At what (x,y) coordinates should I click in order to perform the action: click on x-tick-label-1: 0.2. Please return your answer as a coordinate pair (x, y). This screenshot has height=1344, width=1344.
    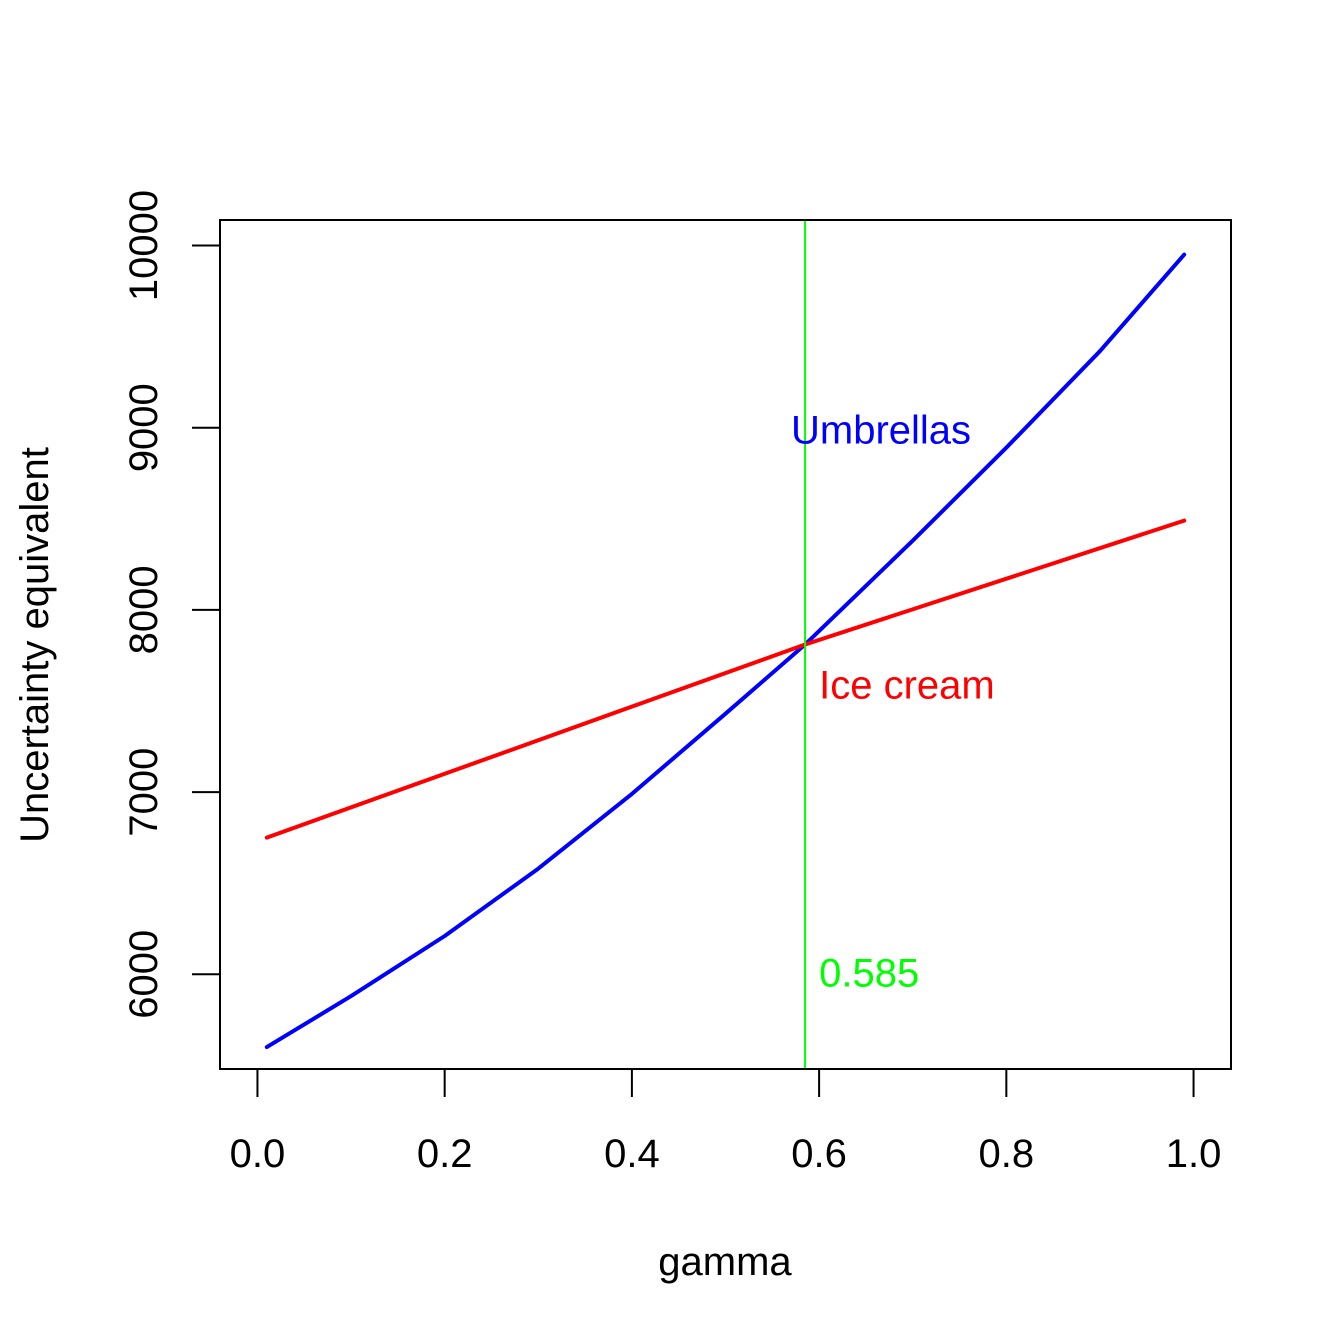
    Looking at the image, I should click on (445, 1154).